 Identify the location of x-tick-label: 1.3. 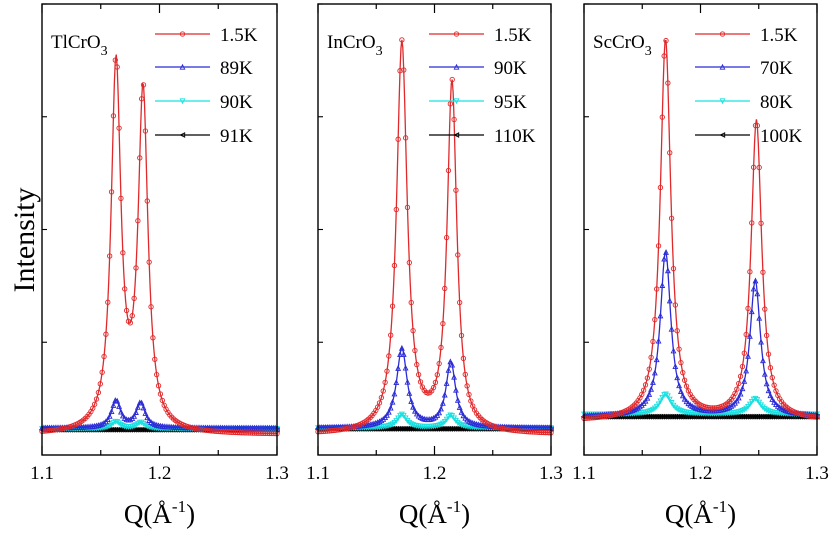
(551, 473).